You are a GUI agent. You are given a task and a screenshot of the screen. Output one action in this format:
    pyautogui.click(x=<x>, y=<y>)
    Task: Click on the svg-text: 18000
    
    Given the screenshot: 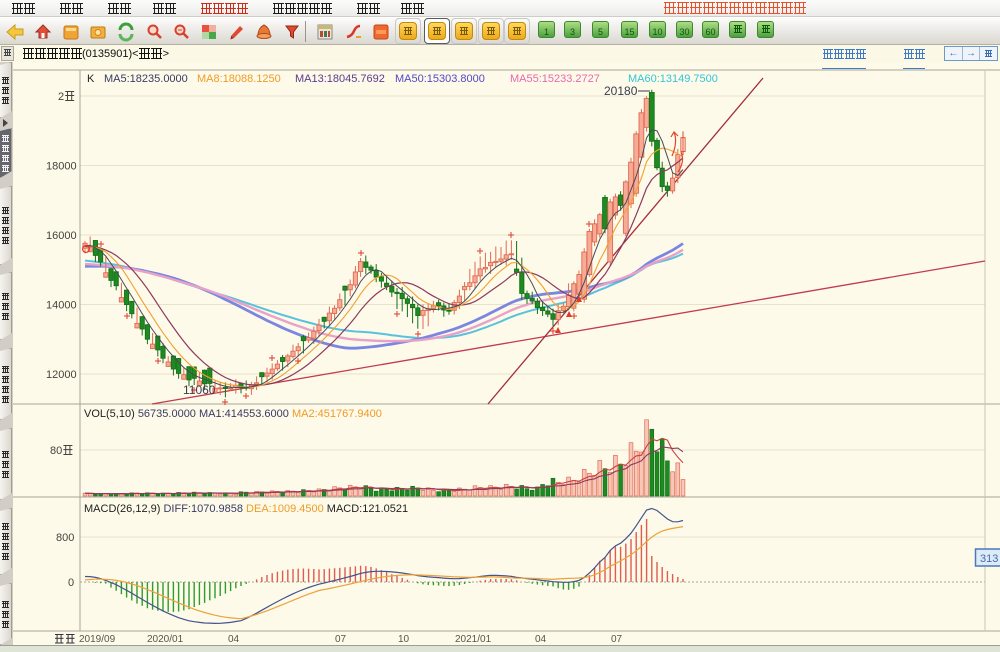 What is the action you would take?
    pyautogui.click(x=61, y=167)
    